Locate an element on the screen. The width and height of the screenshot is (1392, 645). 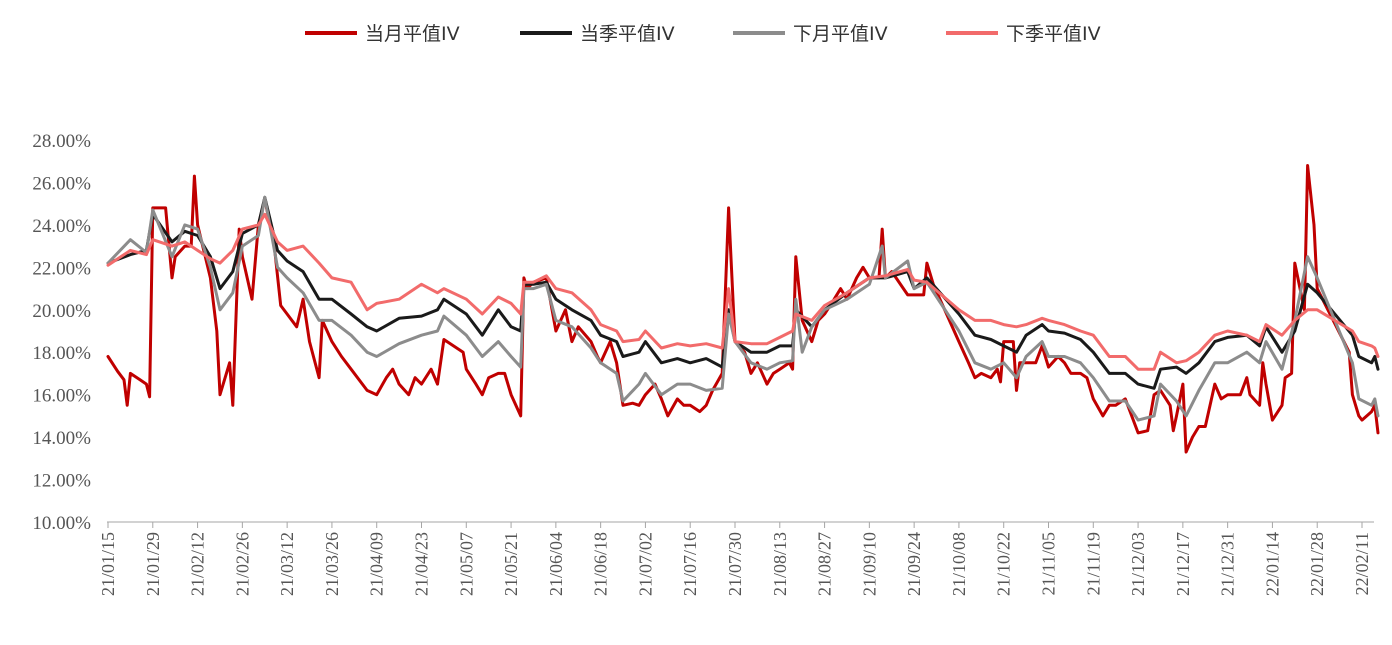
y-tick-label: 14.00% is located at coordinates (61, 438).